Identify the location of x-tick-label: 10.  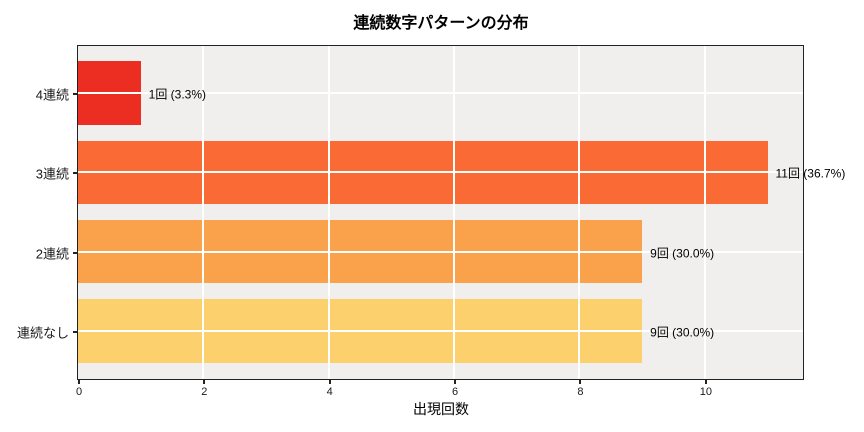
(705, 392).